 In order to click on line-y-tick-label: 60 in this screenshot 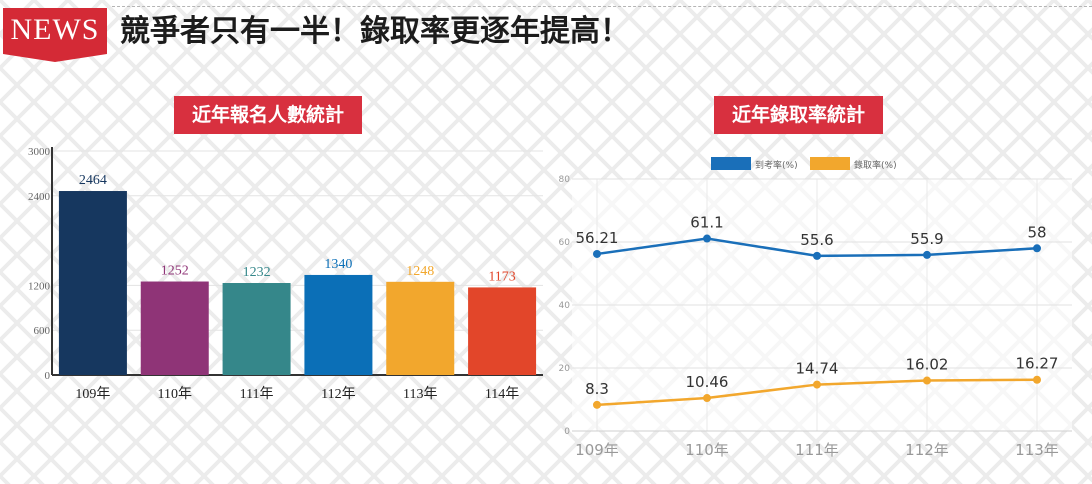, I will do `click(565, 243)`.